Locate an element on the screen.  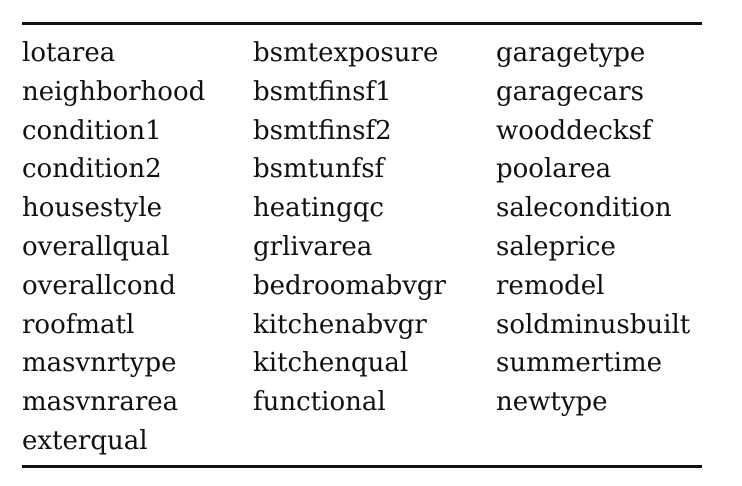
table-cell: overallcond is located at coordinates (99, 285).